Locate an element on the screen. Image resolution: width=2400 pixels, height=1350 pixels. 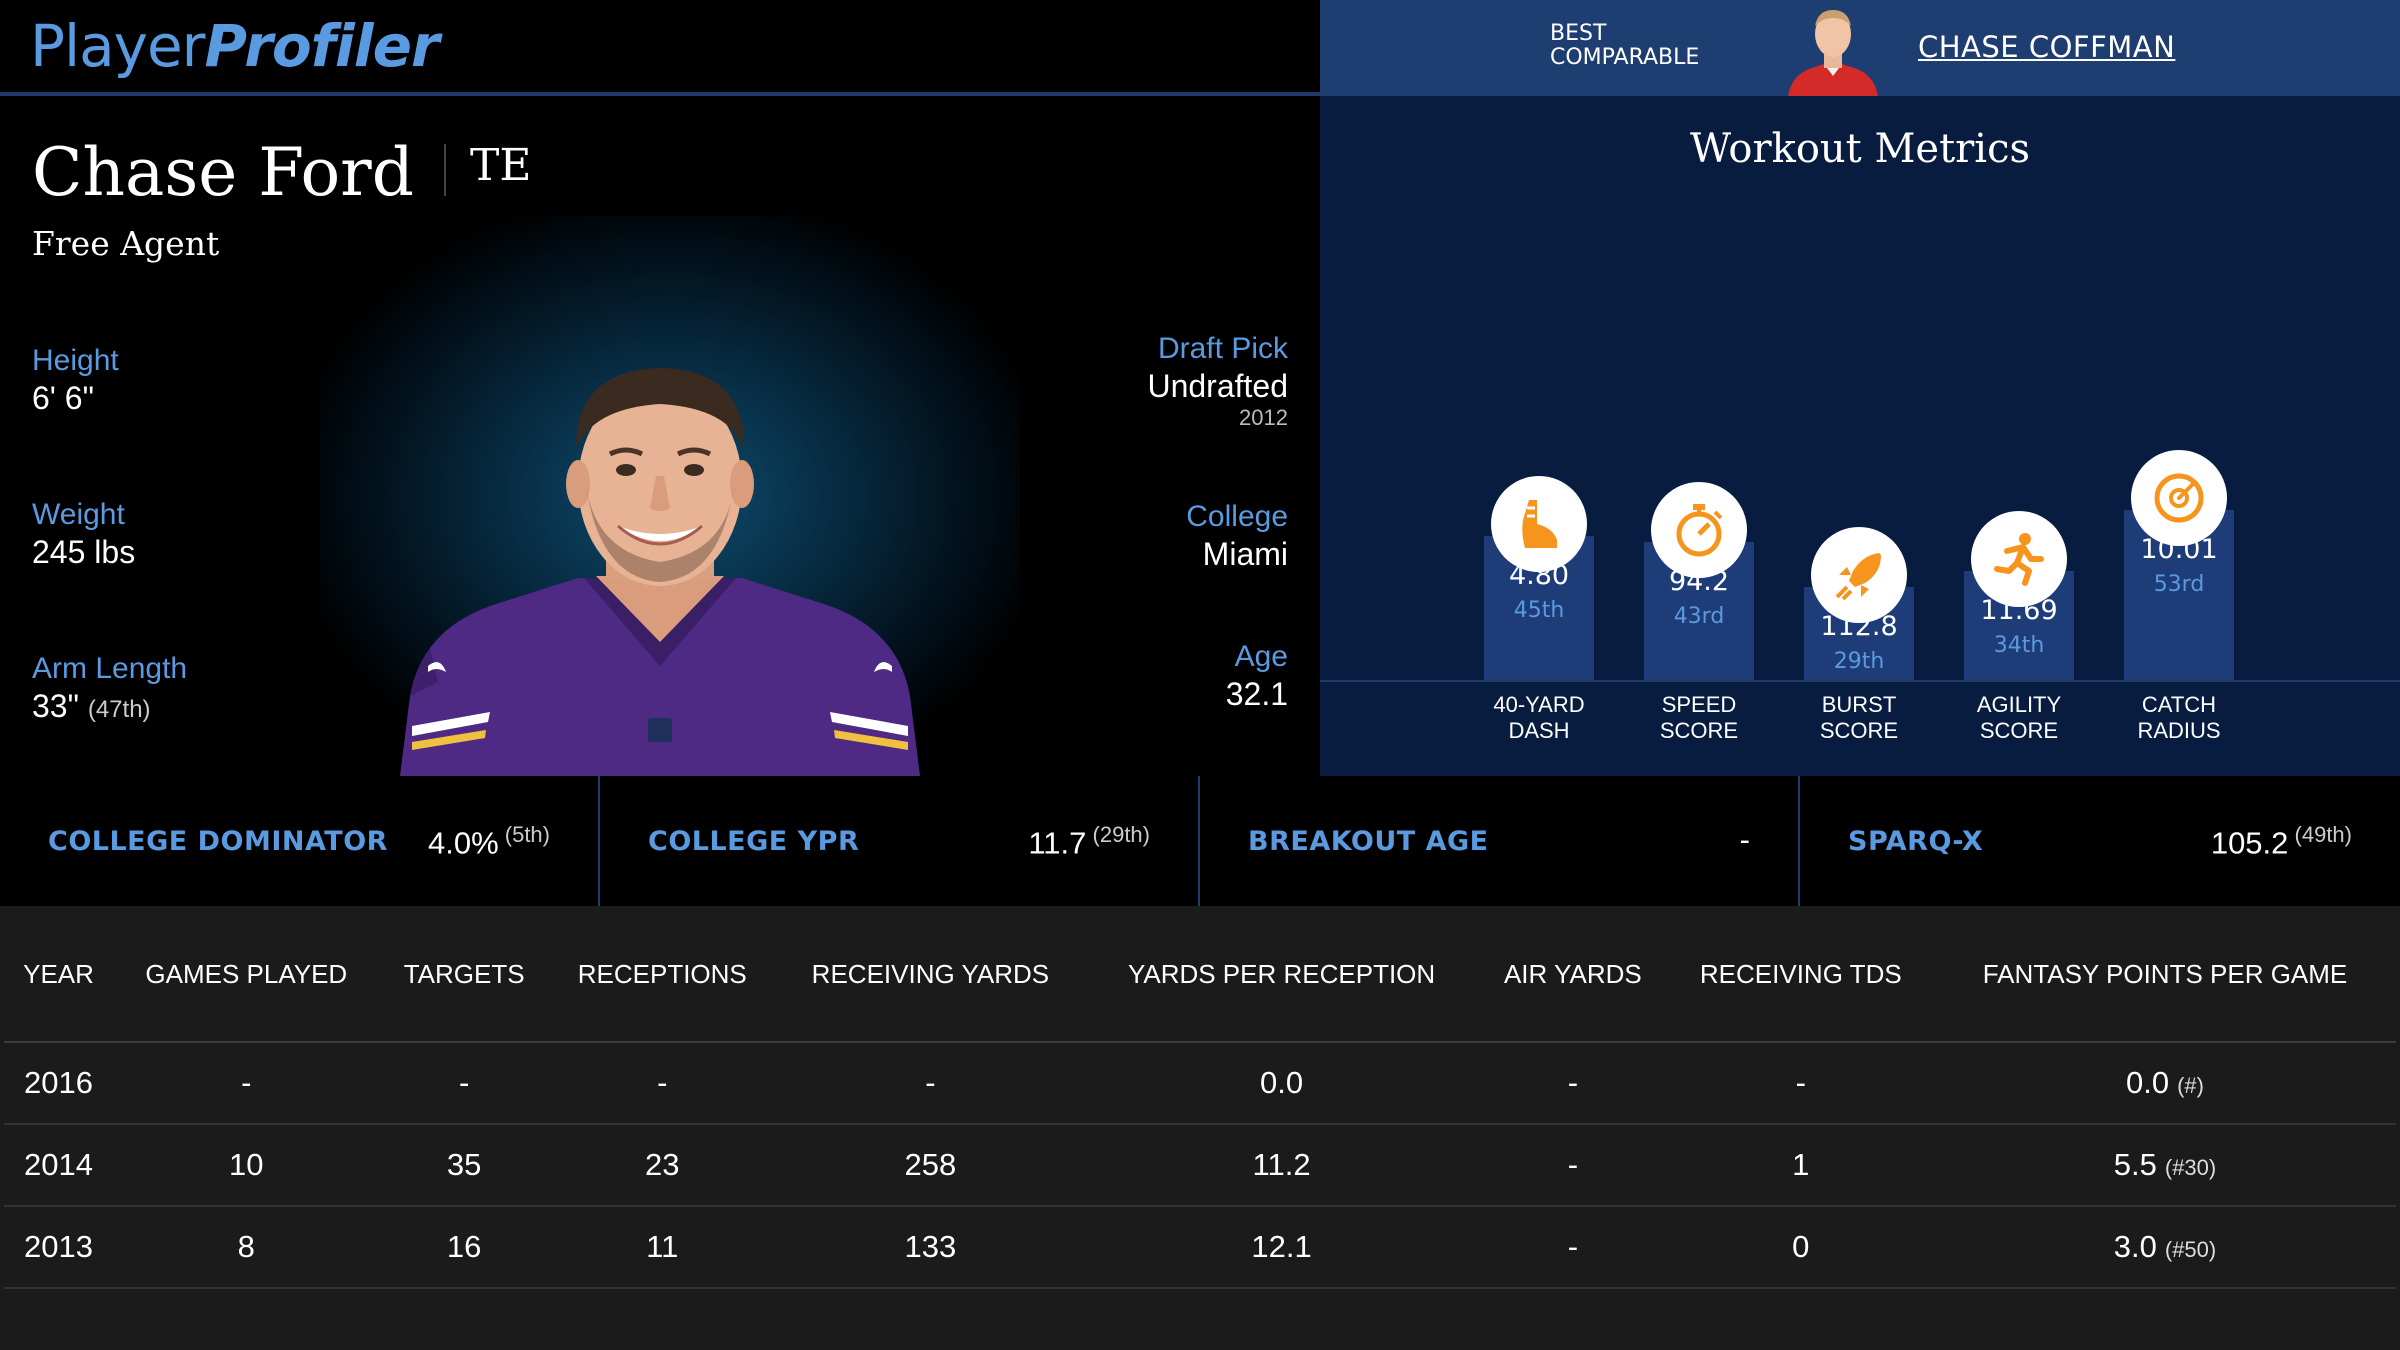
column-header: RECEIVING TDS is located at coordinates (1800, 974).